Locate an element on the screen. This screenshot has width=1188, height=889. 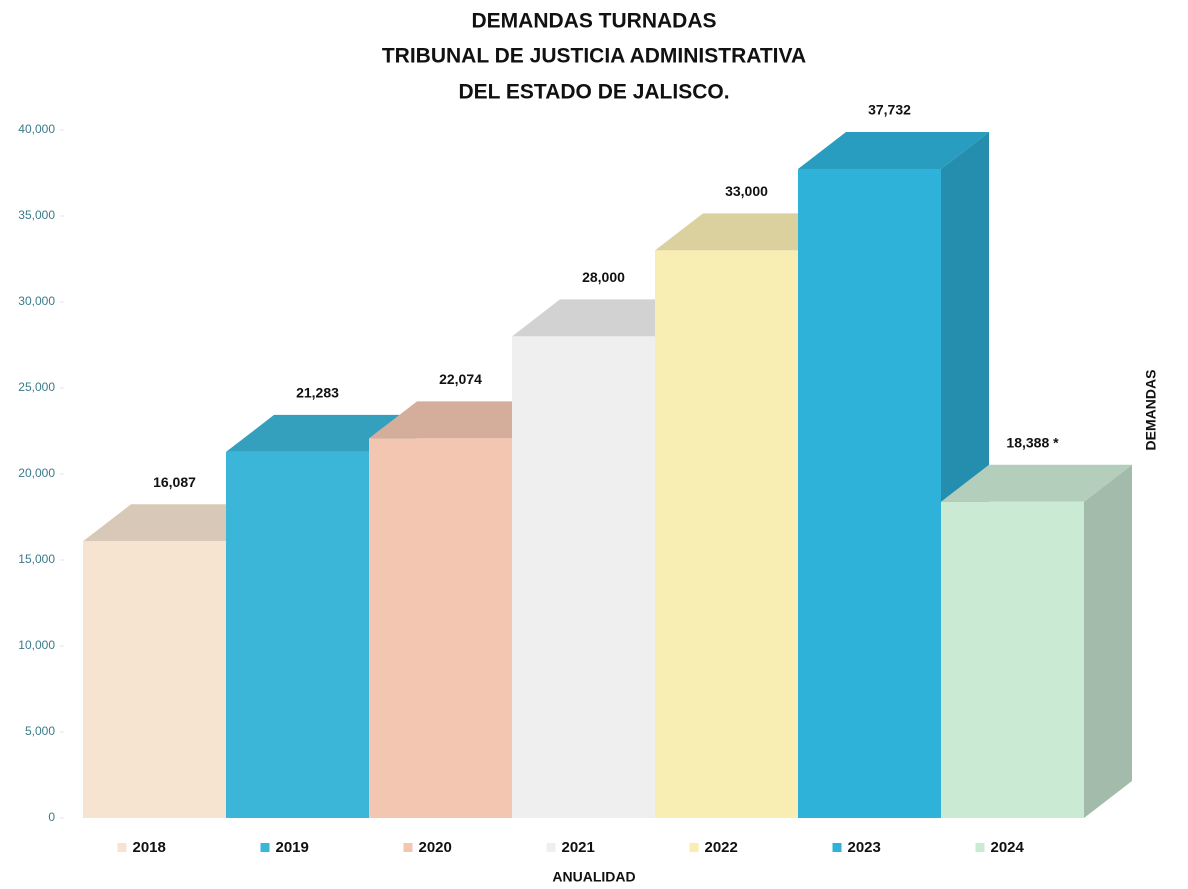
value-label: 22,074 is located at coordinates (460, 379).